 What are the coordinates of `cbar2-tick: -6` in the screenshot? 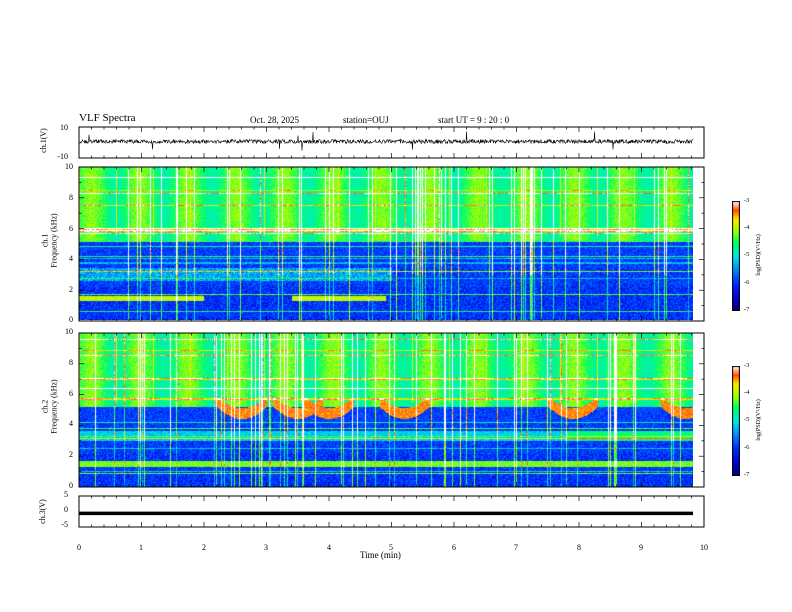 It's located at (747, 447).